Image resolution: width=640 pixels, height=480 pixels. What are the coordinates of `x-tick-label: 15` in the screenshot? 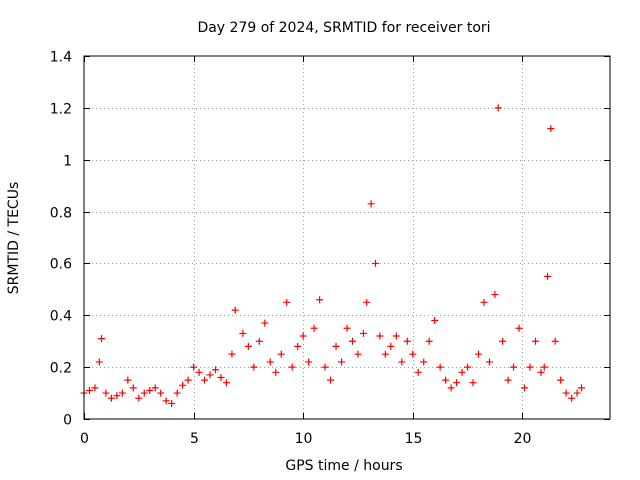 It's located at (414, 439).